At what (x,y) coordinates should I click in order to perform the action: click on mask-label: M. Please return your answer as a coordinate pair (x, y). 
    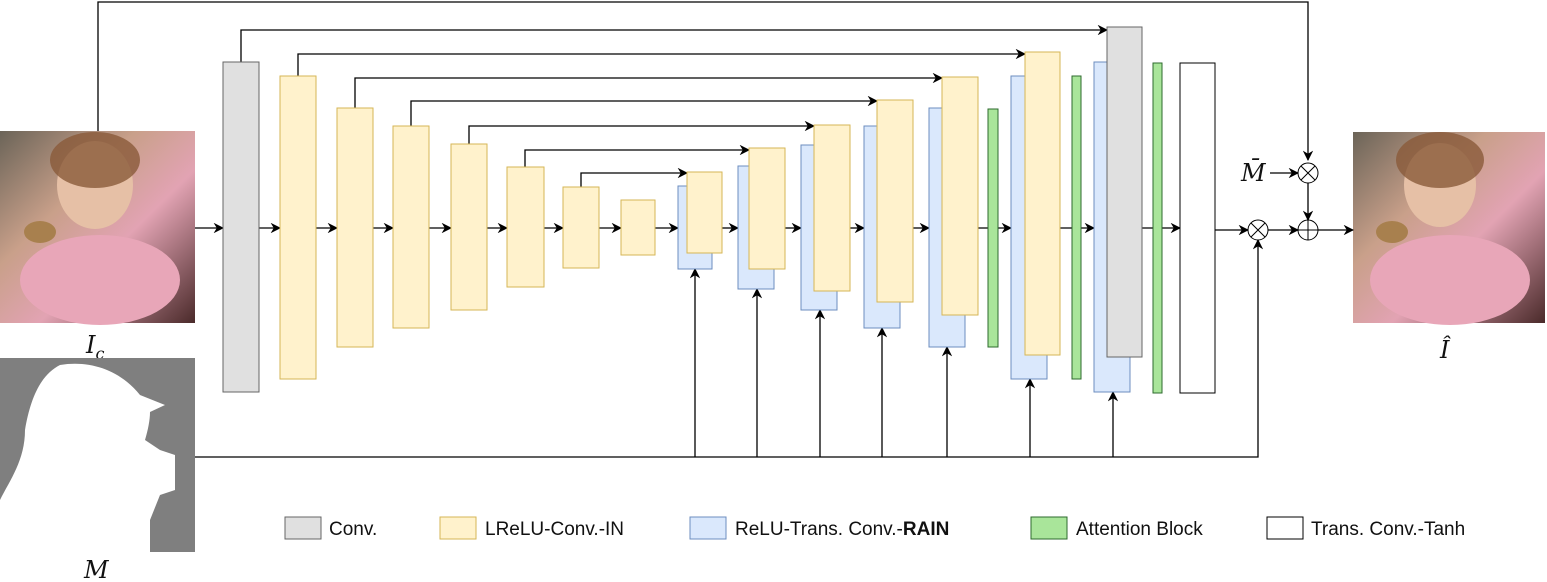
    Looking at the image, I should click on (96, 569).